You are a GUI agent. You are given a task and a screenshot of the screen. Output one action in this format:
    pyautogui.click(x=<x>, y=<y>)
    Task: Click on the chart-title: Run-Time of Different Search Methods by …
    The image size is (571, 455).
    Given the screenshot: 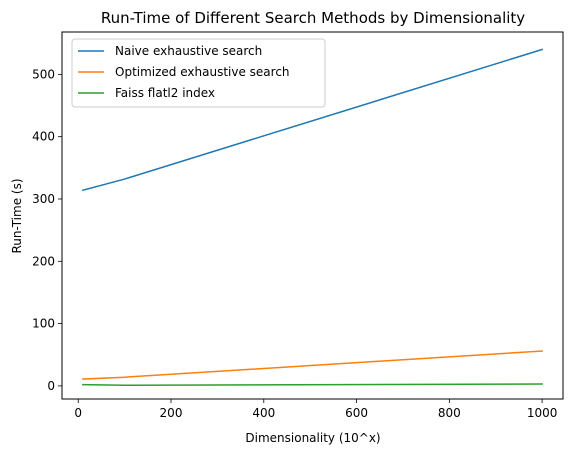 What is the action you would take?
    pyautogui.click(x=313, y=18)
    